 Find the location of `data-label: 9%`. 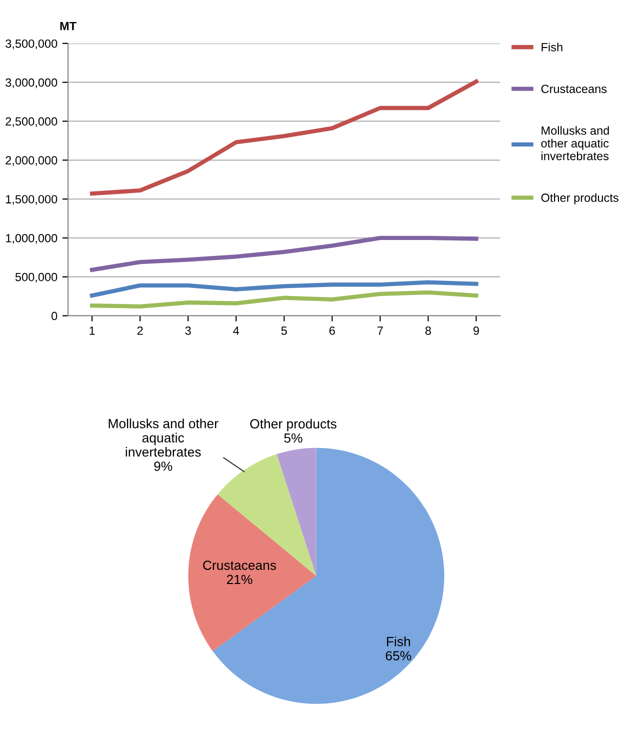

data-label: 9% is located at coordinates (163, 466).